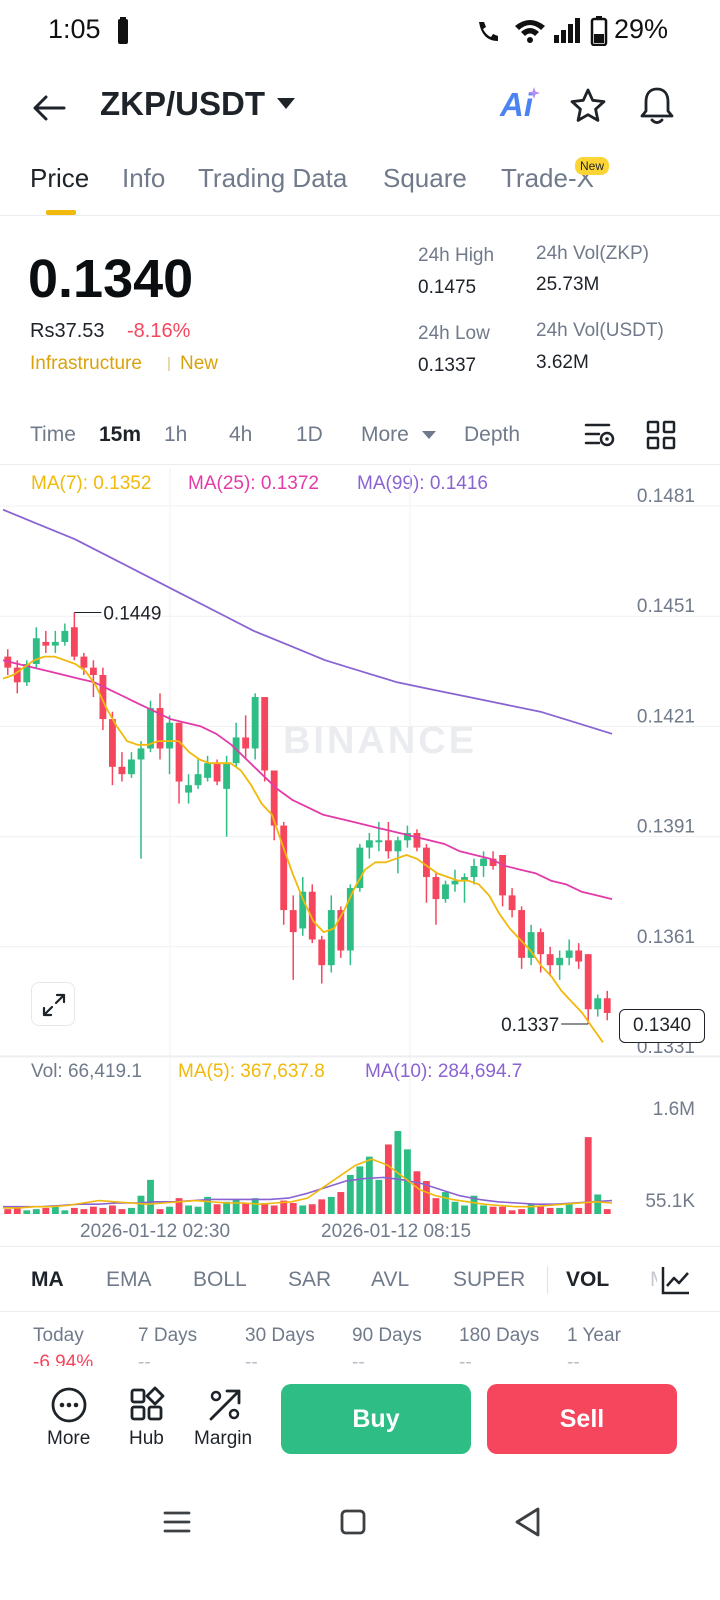 This screenshot has width=720, height=1600. What do you see at coordinates (146, 1438) in the screenshot?
I see `hub-label: Hub` at bounding box center [146, 1438].